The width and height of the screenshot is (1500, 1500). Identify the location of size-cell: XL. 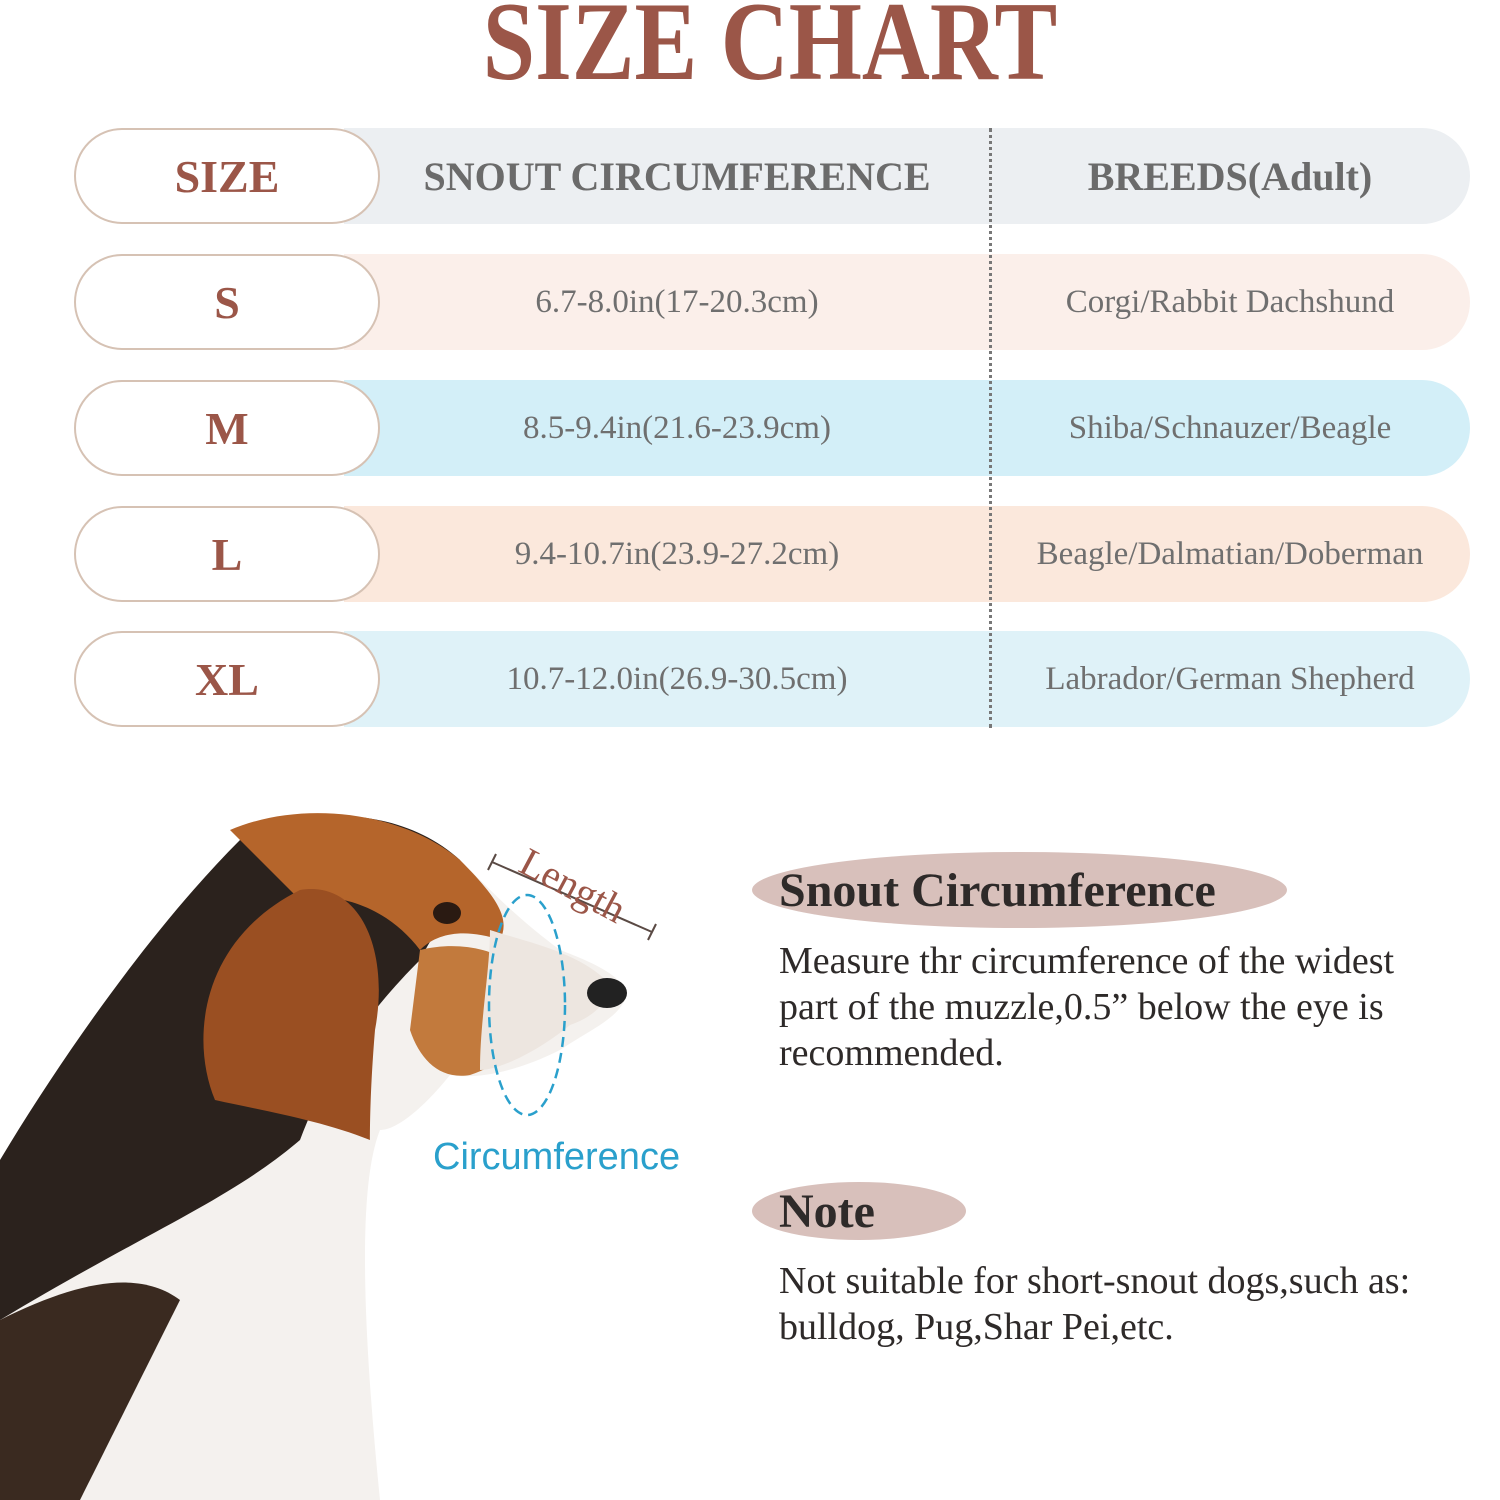
(227, 679).